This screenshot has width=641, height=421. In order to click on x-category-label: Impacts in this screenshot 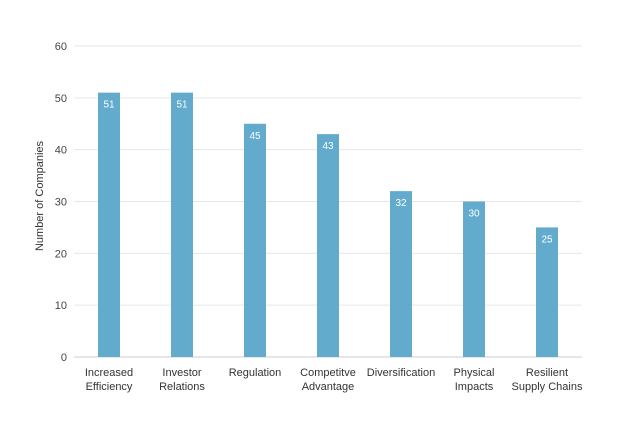, I will do `click(474, 387)`.